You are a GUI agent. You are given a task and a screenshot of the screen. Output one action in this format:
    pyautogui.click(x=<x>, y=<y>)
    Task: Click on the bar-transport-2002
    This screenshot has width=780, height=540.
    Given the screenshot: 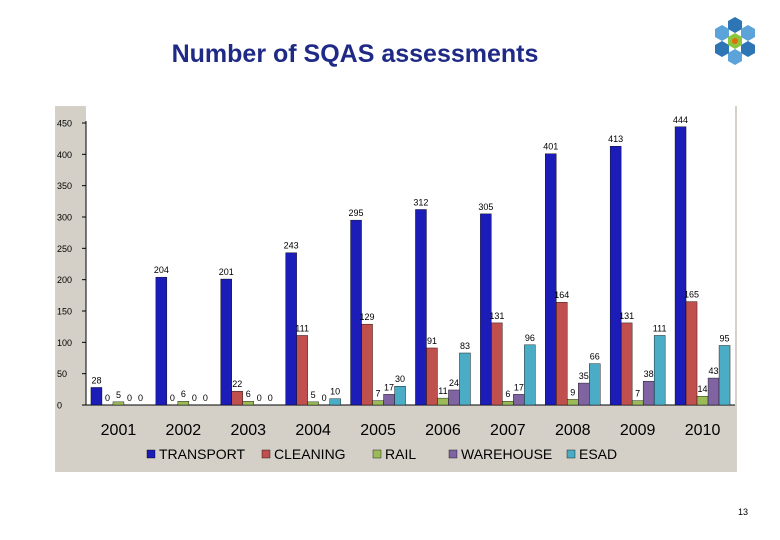 What is the action you would take?
    pyautogui.click(x=161, y=341)
    